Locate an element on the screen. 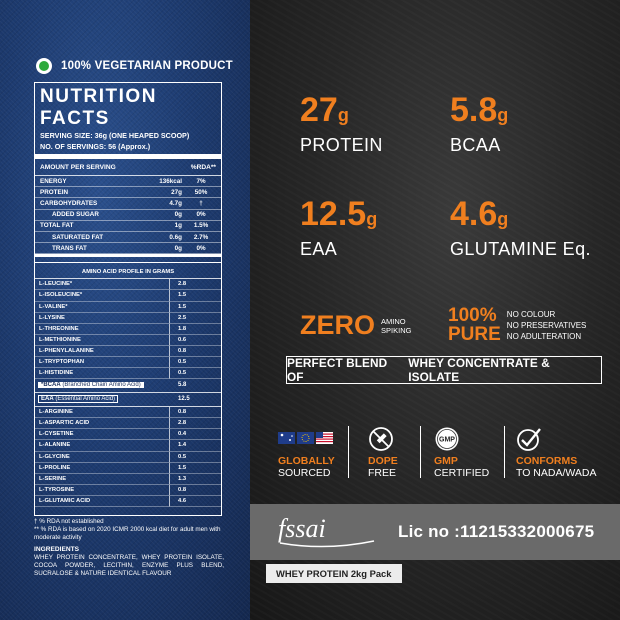  pack-label: WHEY PROTEIN 2kg Pack is located at coordinates (334, 573).